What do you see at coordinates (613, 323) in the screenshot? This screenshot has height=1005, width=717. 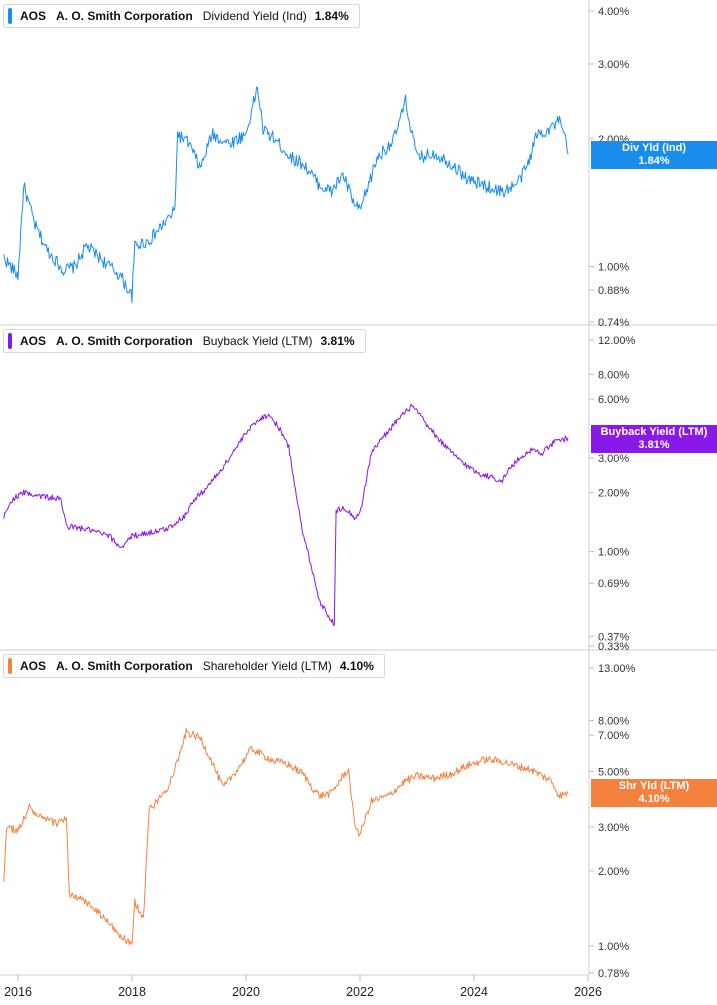 I see `y-tick-label: 0.74%` at bounding box center [613, 323].